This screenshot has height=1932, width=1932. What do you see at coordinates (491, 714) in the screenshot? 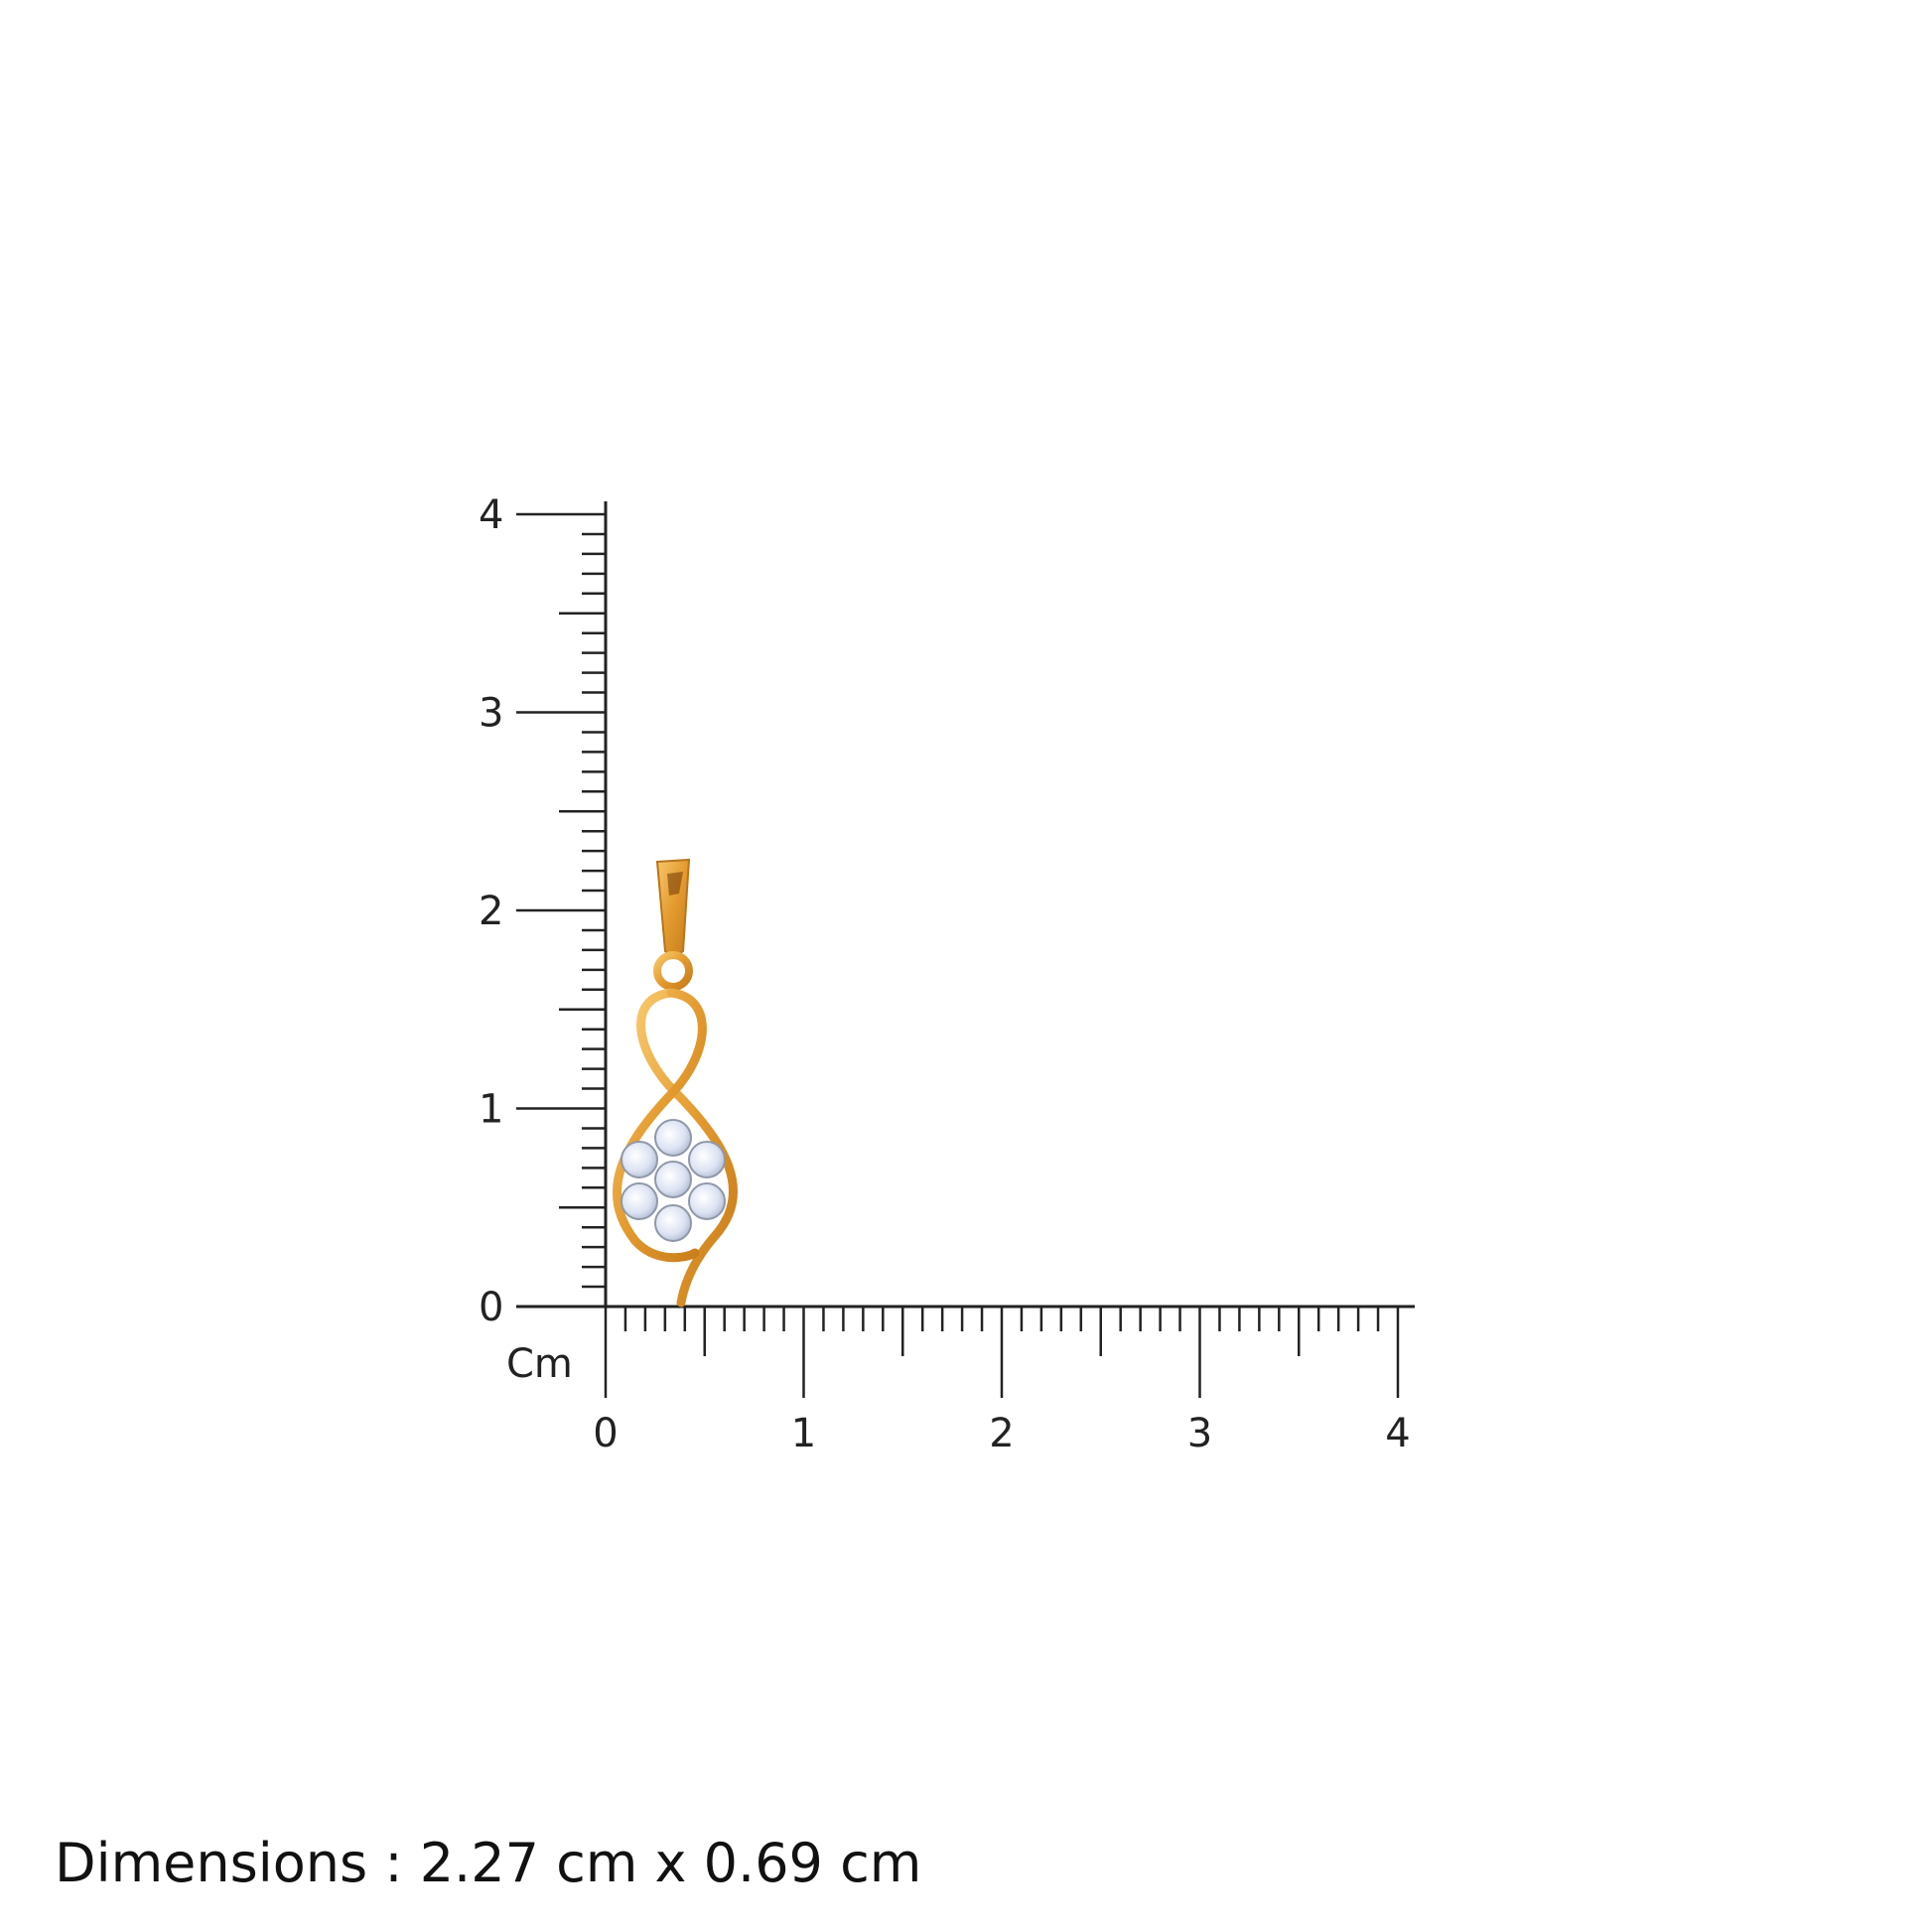
I see `vertical-tick-label: 3` at bounding box center [491, 714].